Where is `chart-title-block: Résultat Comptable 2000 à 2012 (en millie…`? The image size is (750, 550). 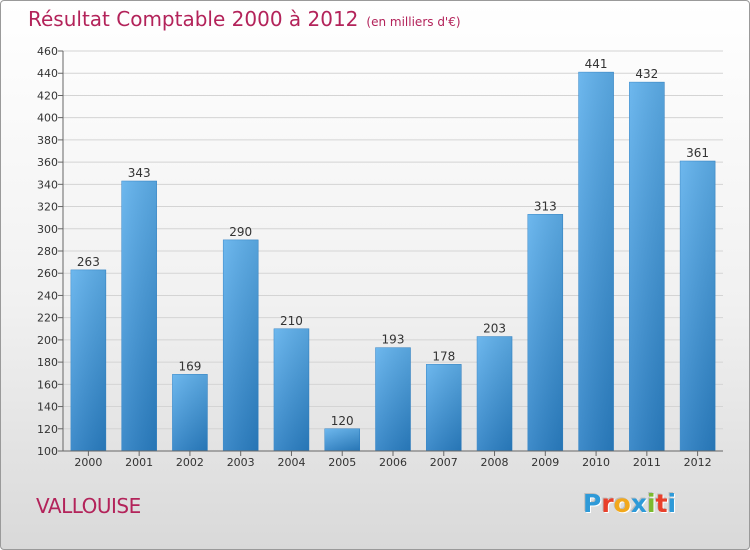 chart-title-block: Résultat Comptable 2000 à 2012 (en millie… is located at coordinates (244, 19).